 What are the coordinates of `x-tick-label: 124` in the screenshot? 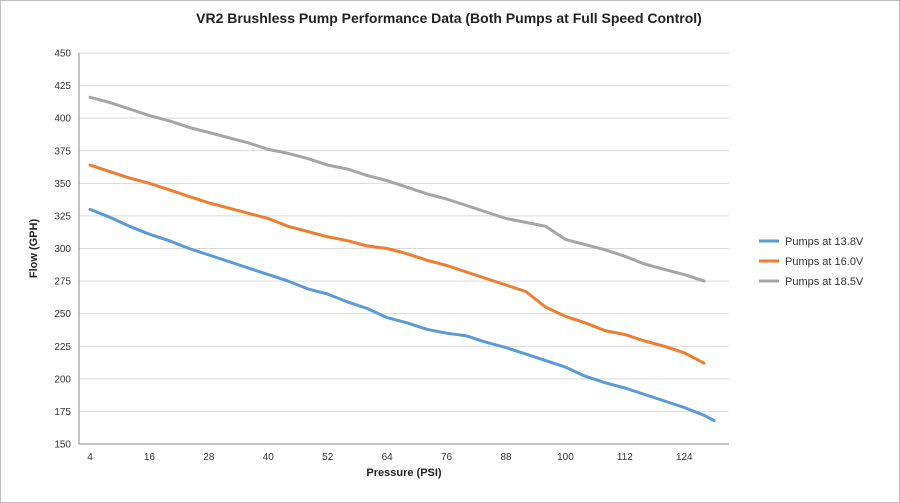 It's located at (684, 457).